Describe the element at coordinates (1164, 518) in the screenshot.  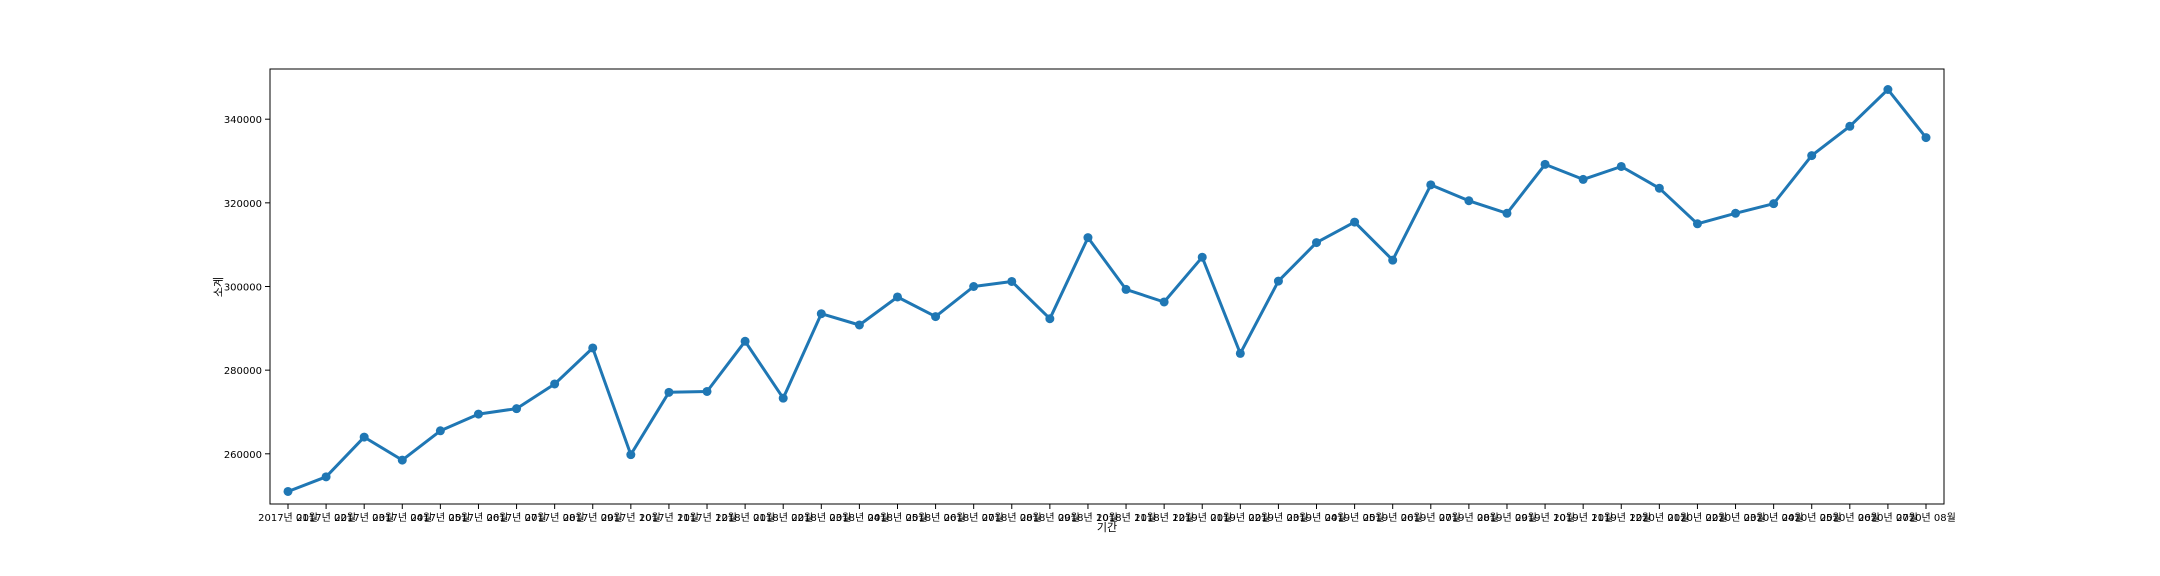
I see `x-tick-label: 2018년 12월` at that location.